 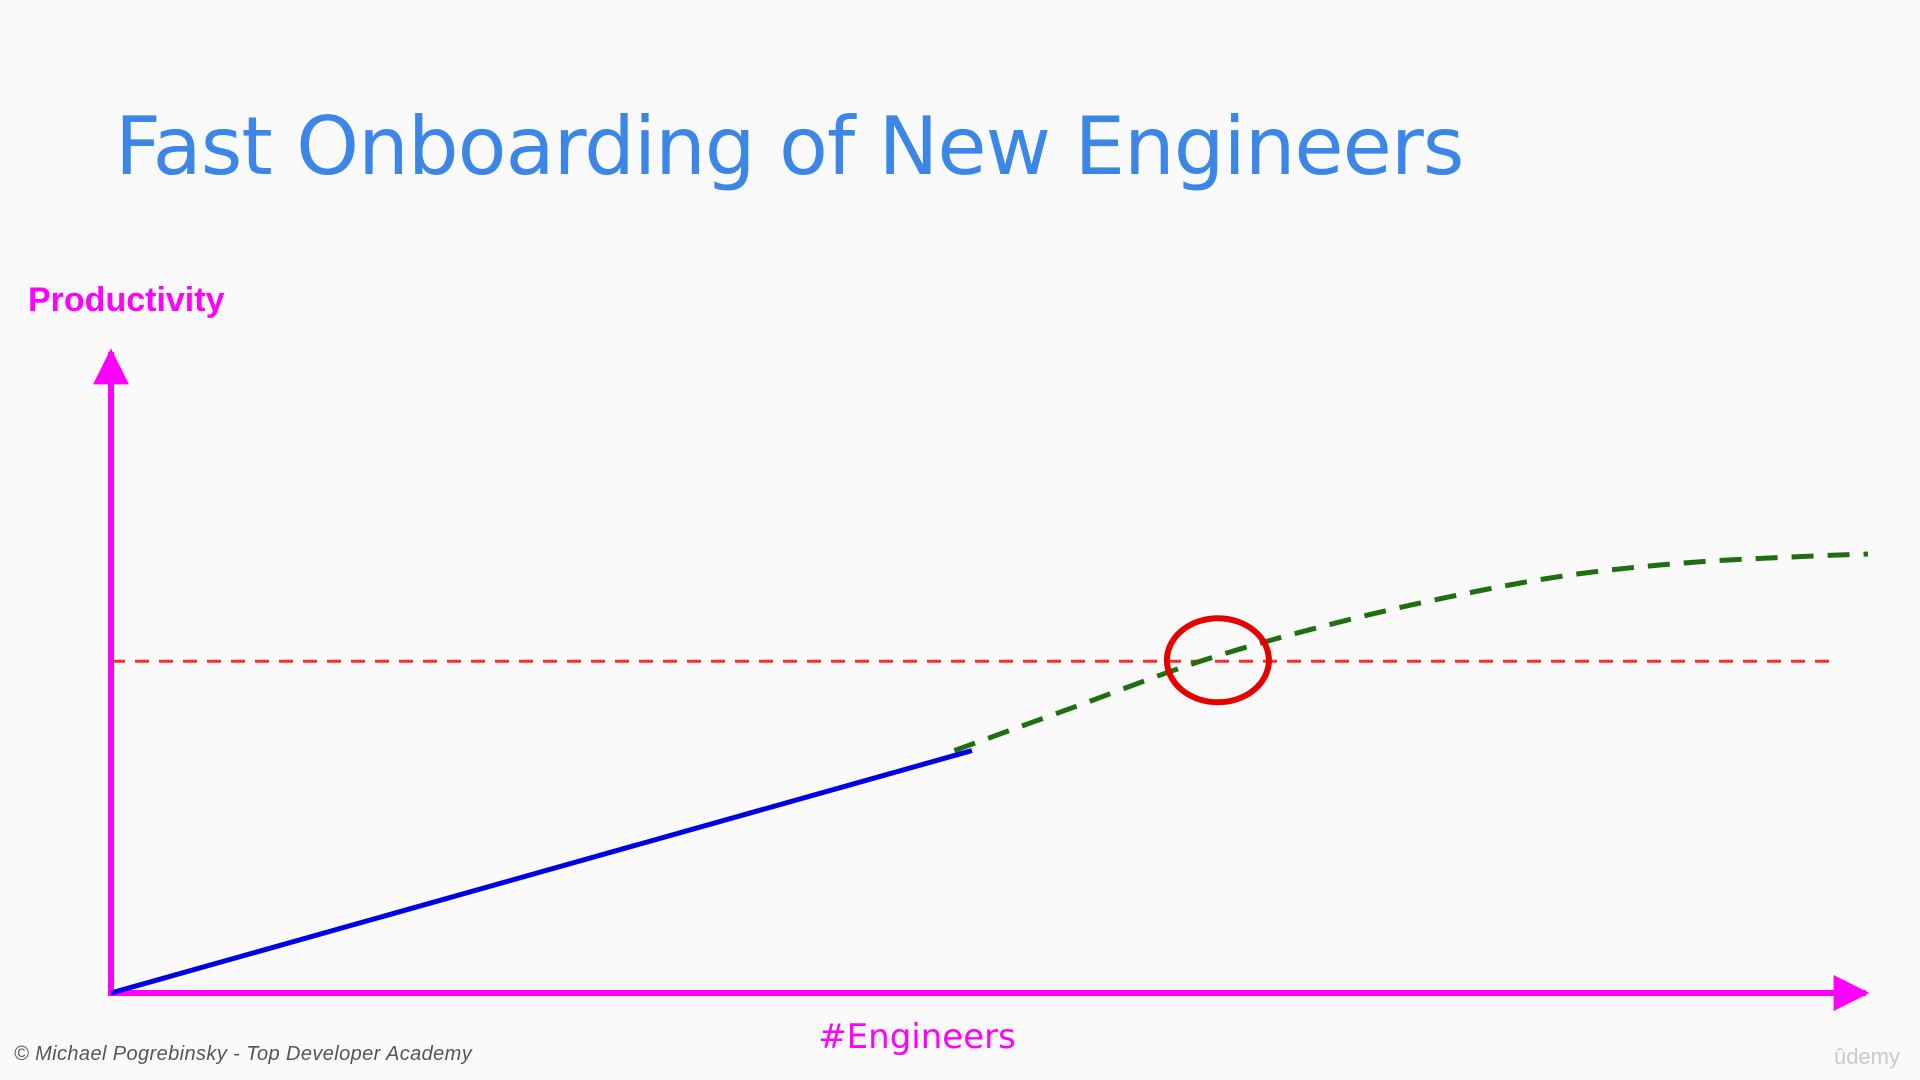 I want to click on actual-productivity-line, so click(x=541, y=872).